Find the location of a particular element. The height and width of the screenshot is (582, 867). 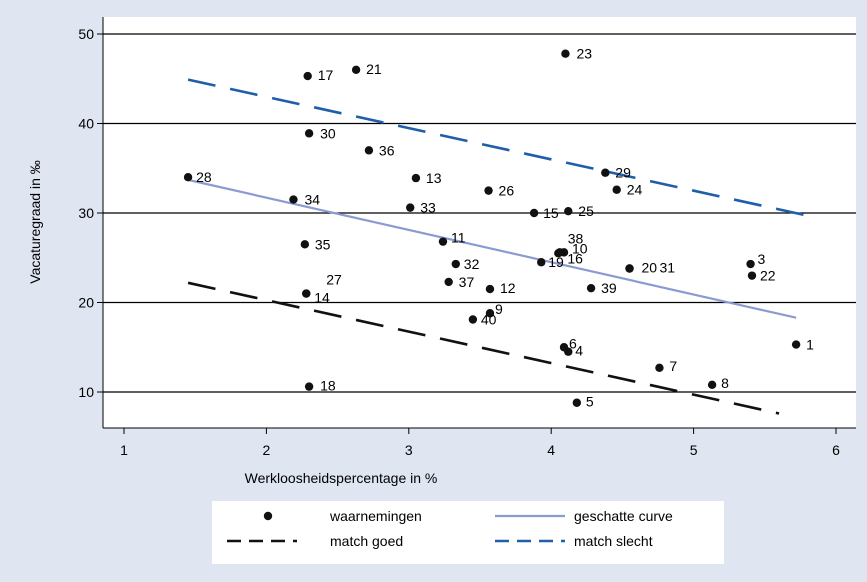

point-label: 5 is located at coordinates (590, 402).